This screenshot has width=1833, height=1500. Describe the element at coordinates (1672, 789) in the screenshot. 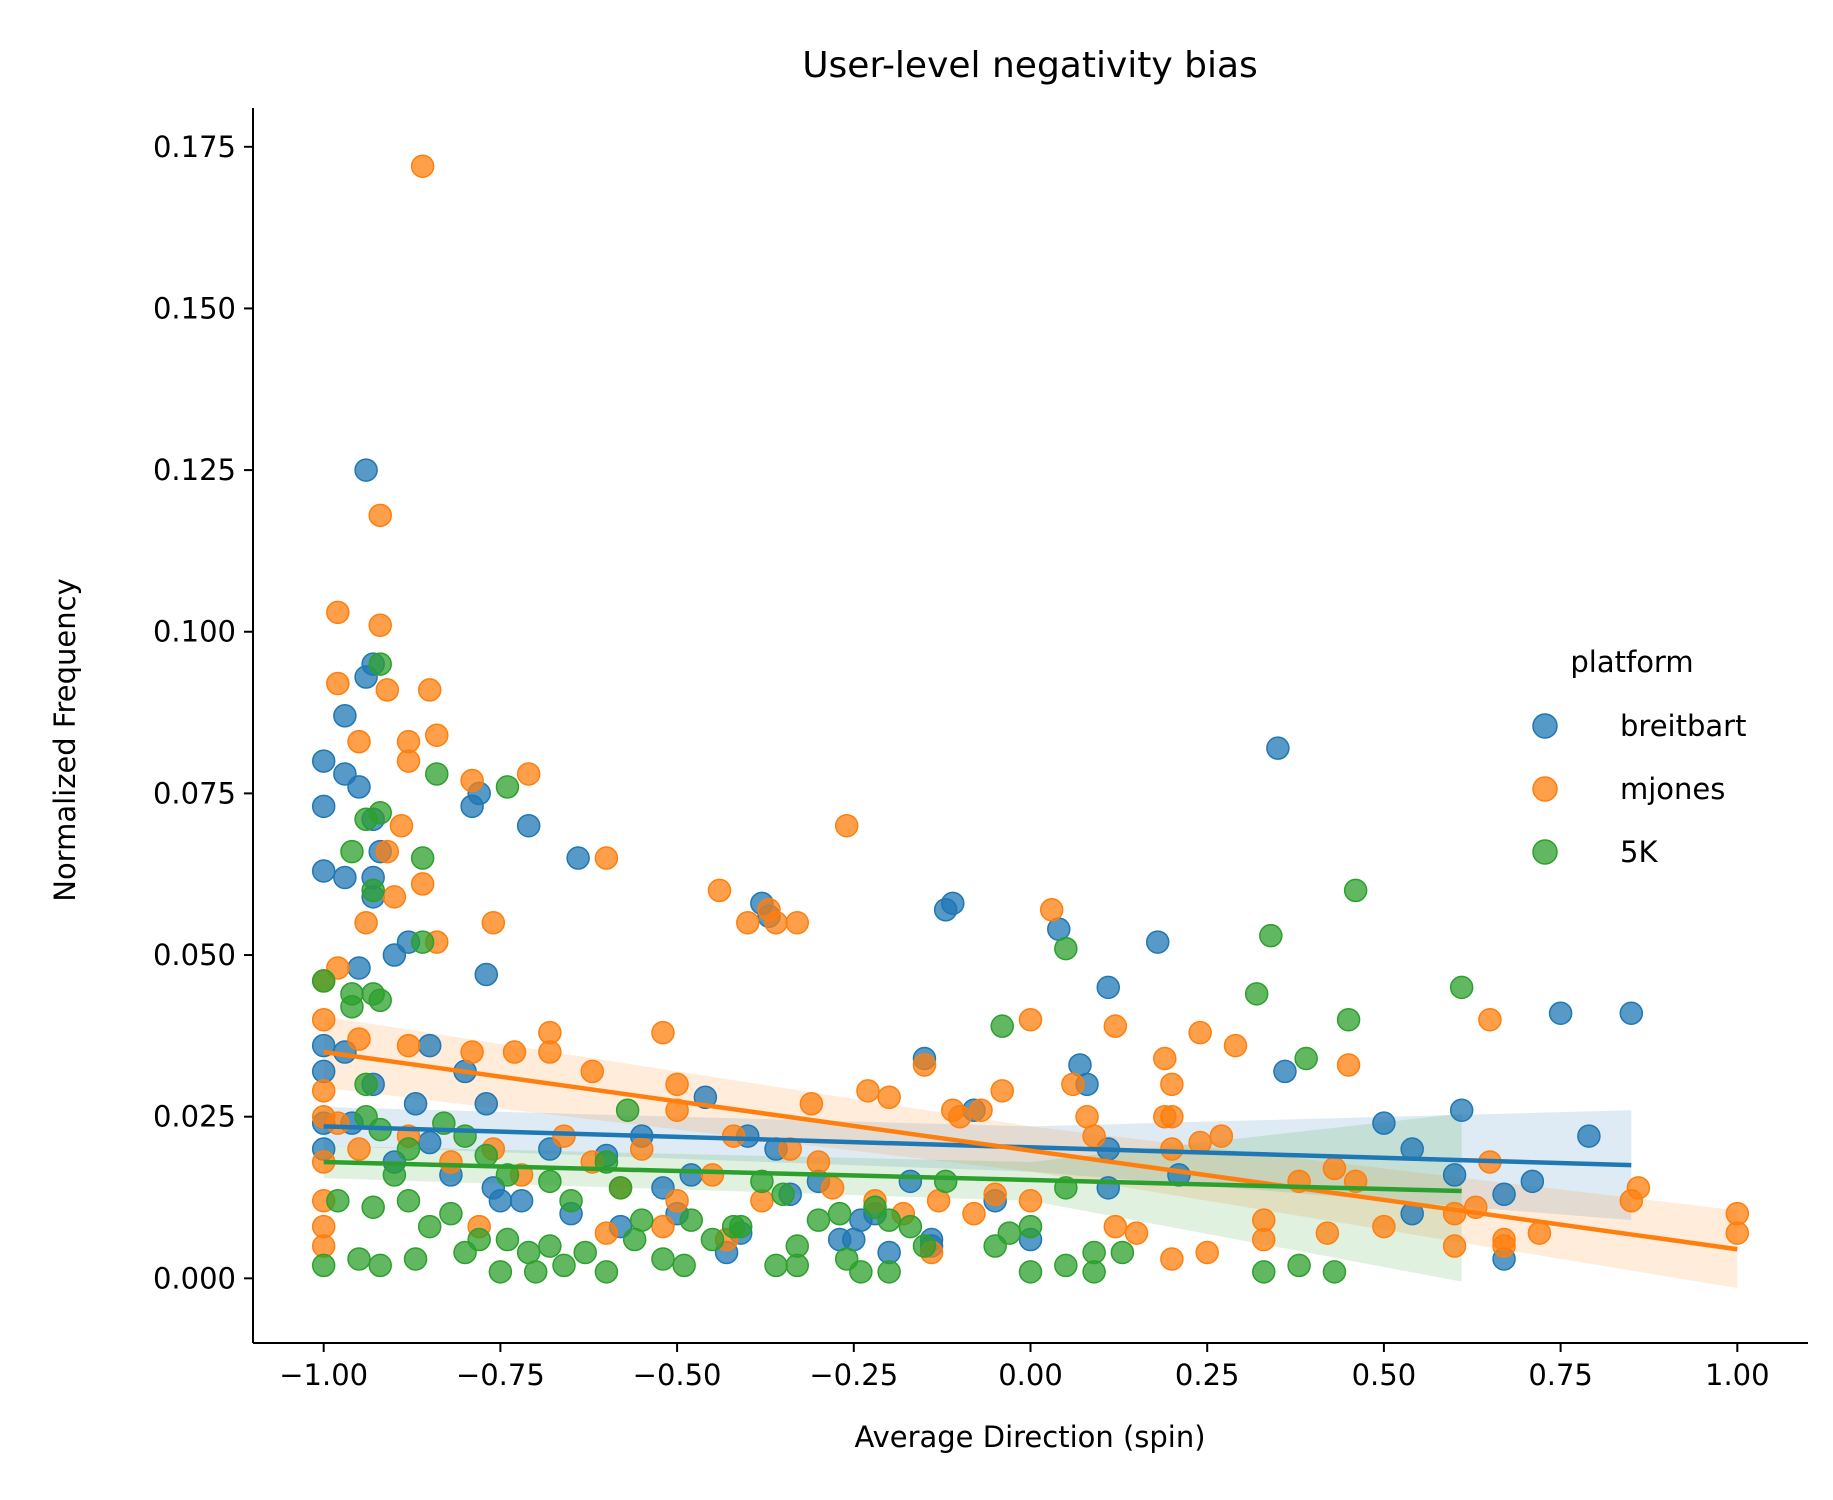

I see `legend-label-mjones: mjones` at that location.